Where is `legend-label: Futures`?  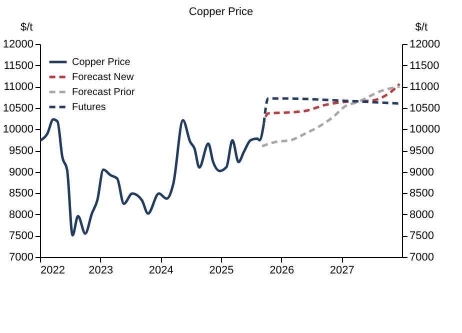
legend-label: Futures is located at coordinates (89, 107).